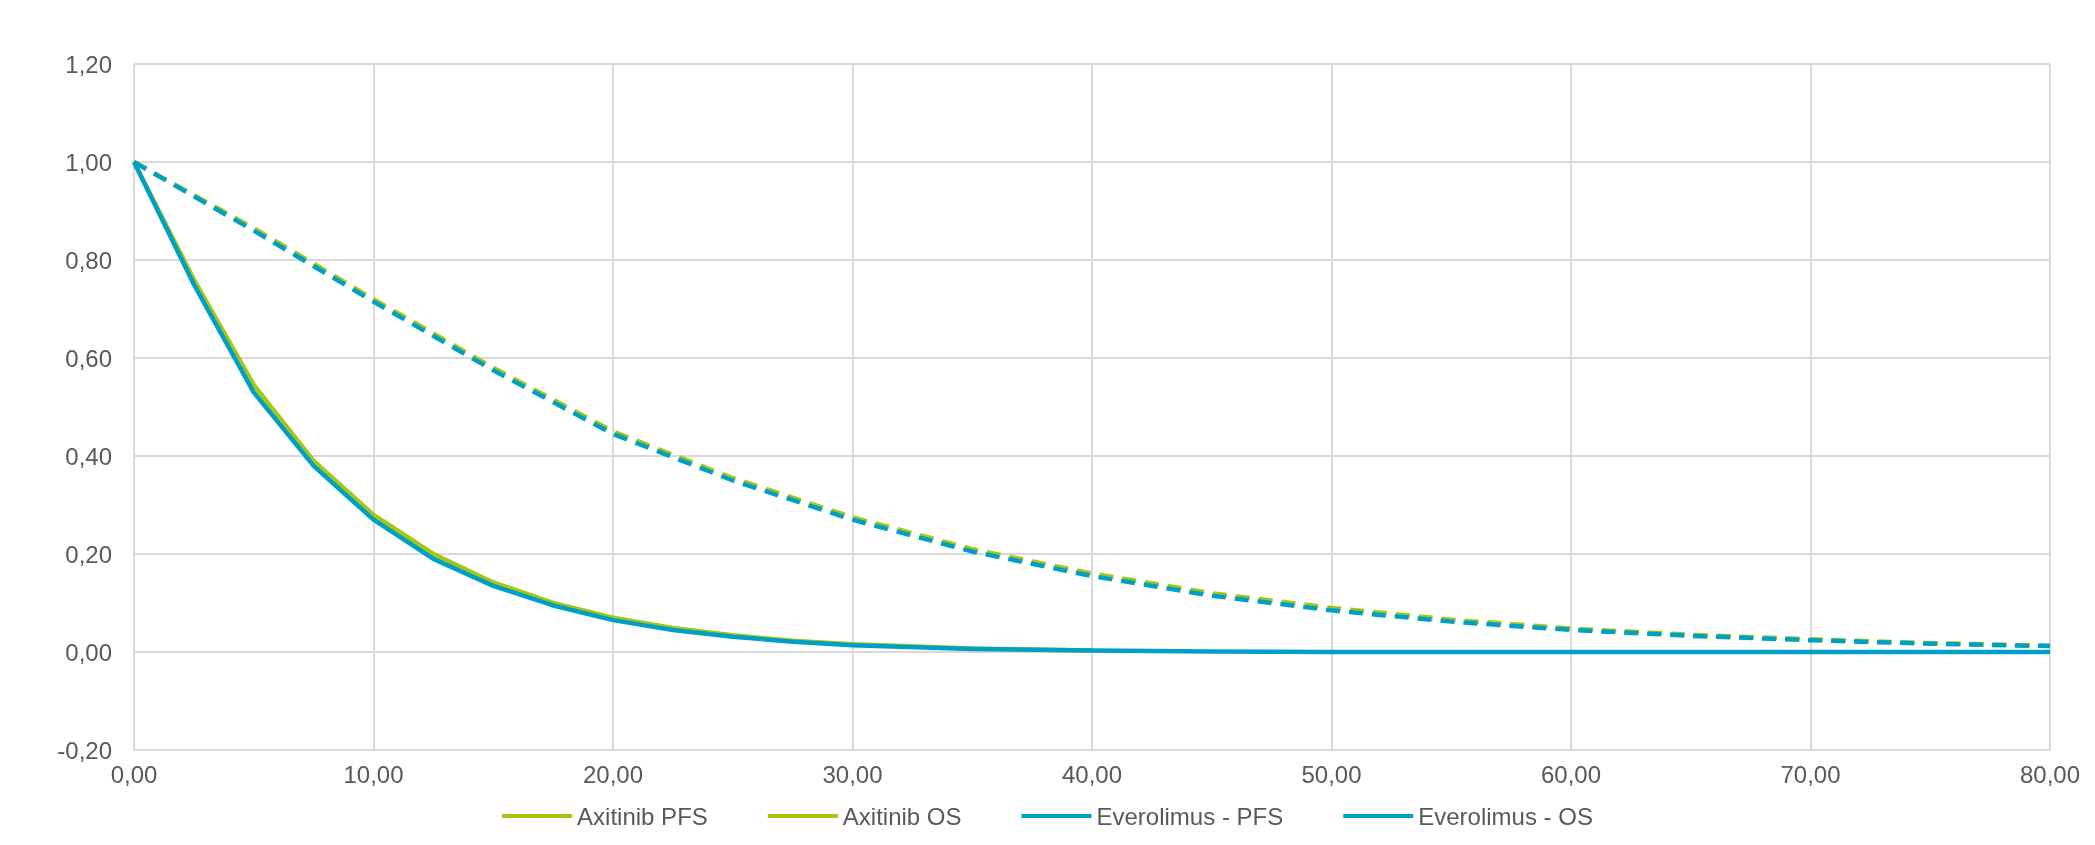 The height and width of the screenshot is (845, 2095). I want to click on x-tick-label: 50,00, so click(1331, 774).